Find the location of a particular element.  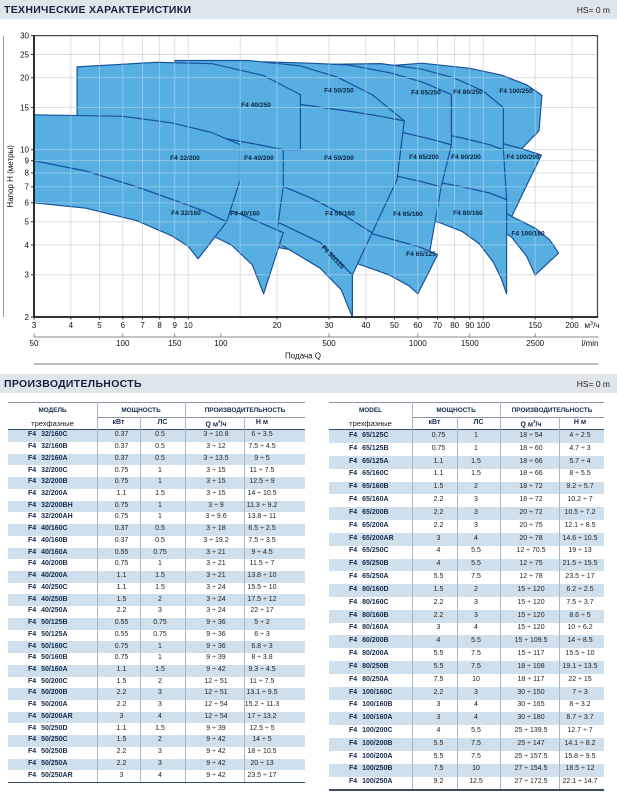

y-tick-label: 7 is located at coordinates (27, 187).